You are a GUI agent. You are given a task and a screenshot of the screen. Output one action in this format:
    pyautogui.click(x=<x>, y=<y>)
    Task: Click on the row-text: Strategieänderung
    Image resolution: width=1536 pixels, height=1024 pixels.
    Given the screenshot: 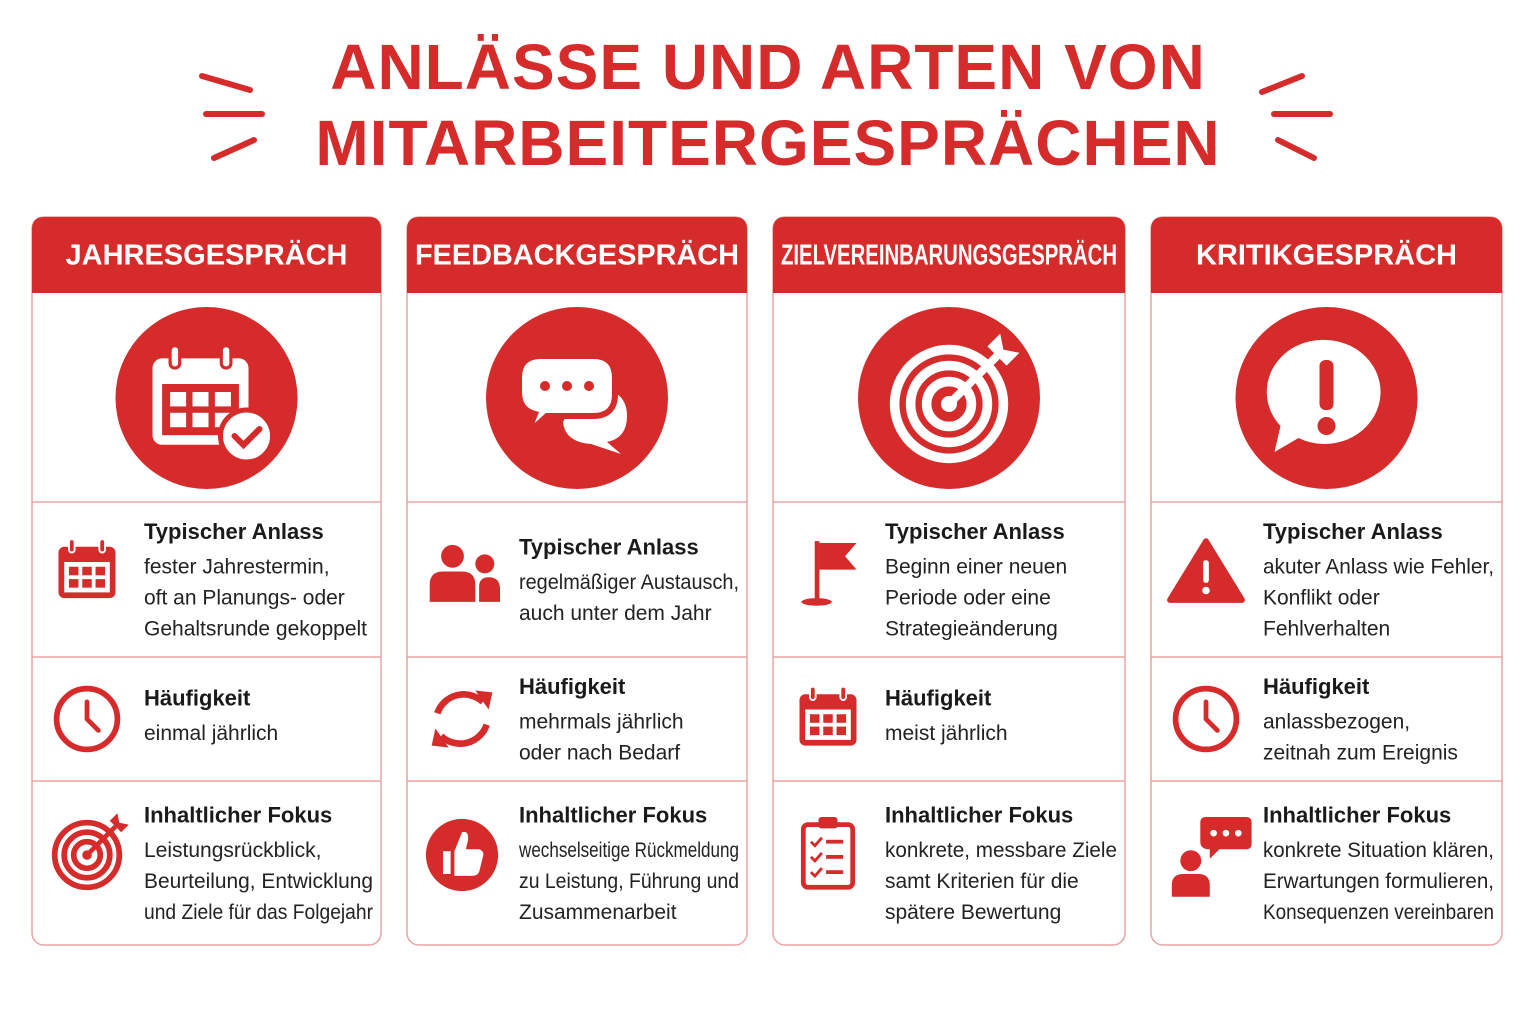 What is the action you would take?
    pyautogui.click(x=971, y=629)
    